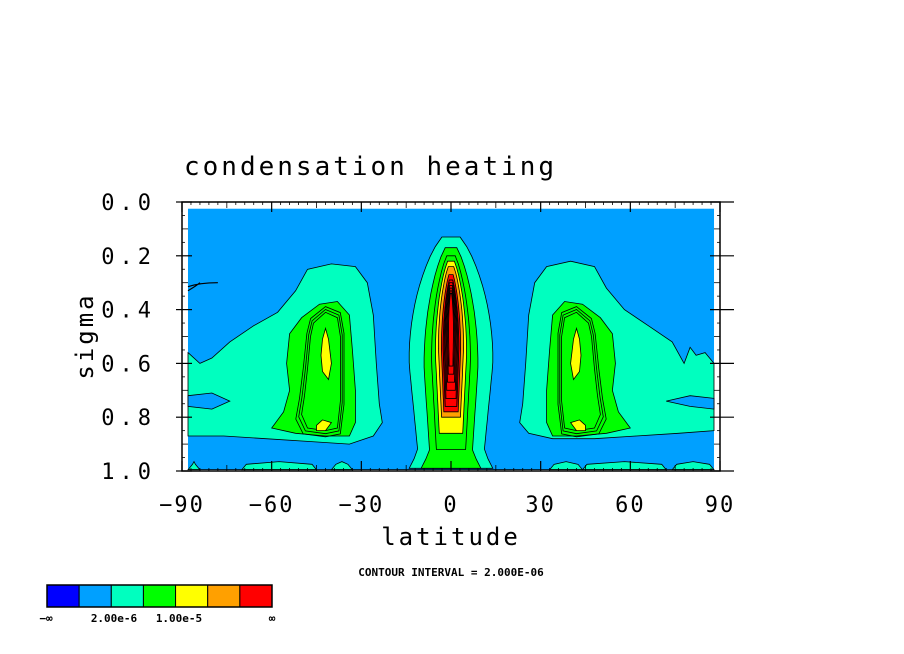 The width and height of the screenshot is (904, 654). What do you see at coordinates (540, 505) in the screenshot?
I see `x-tick-label: 30` at bounding box center [540, 505].